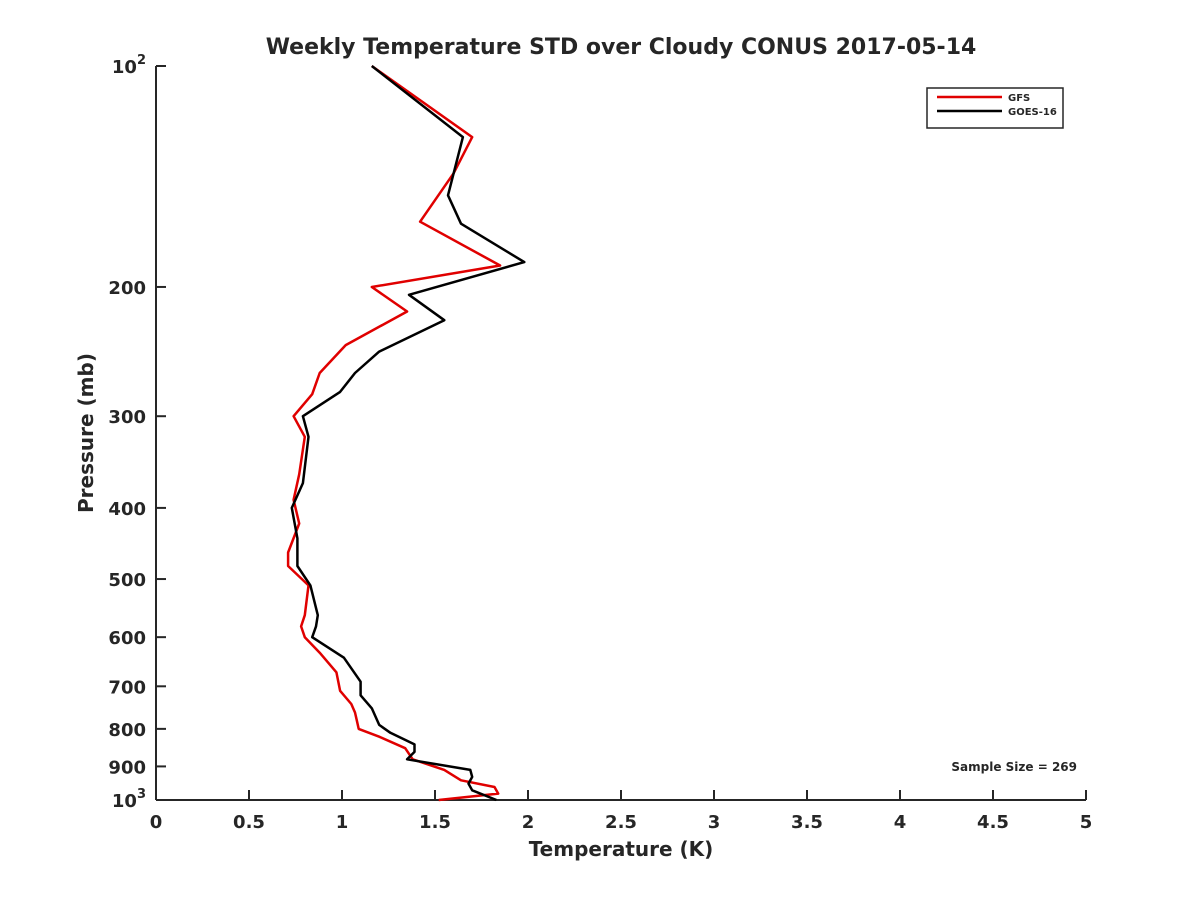 This screenshot has width=1200, height=905. I want to click on y-tick-label: 900, so click(127, 767).